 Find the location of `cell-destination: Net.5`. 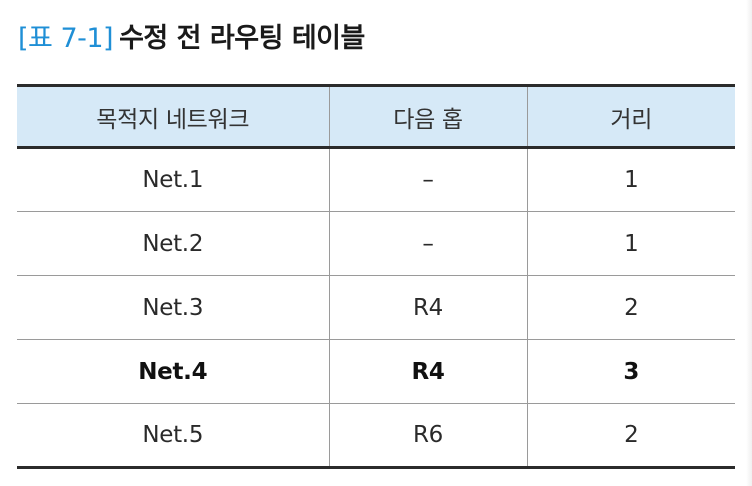

cell-destination: Net.5 is located at coordinates (173, 435).